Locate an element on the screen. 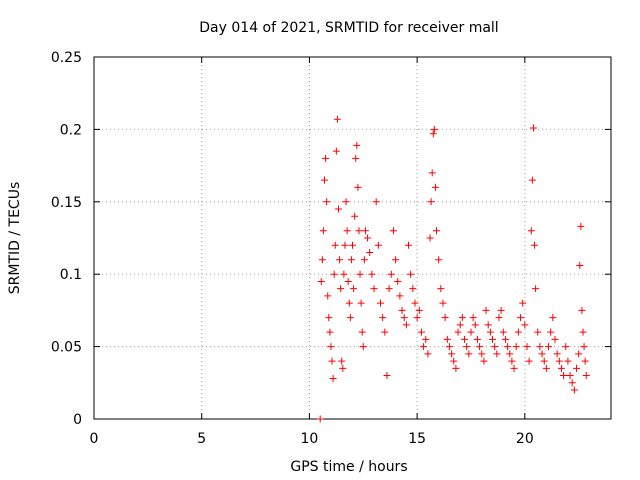 The image size is (640, 480). x-tick-label: 5 is located at coordinates (201, 439).